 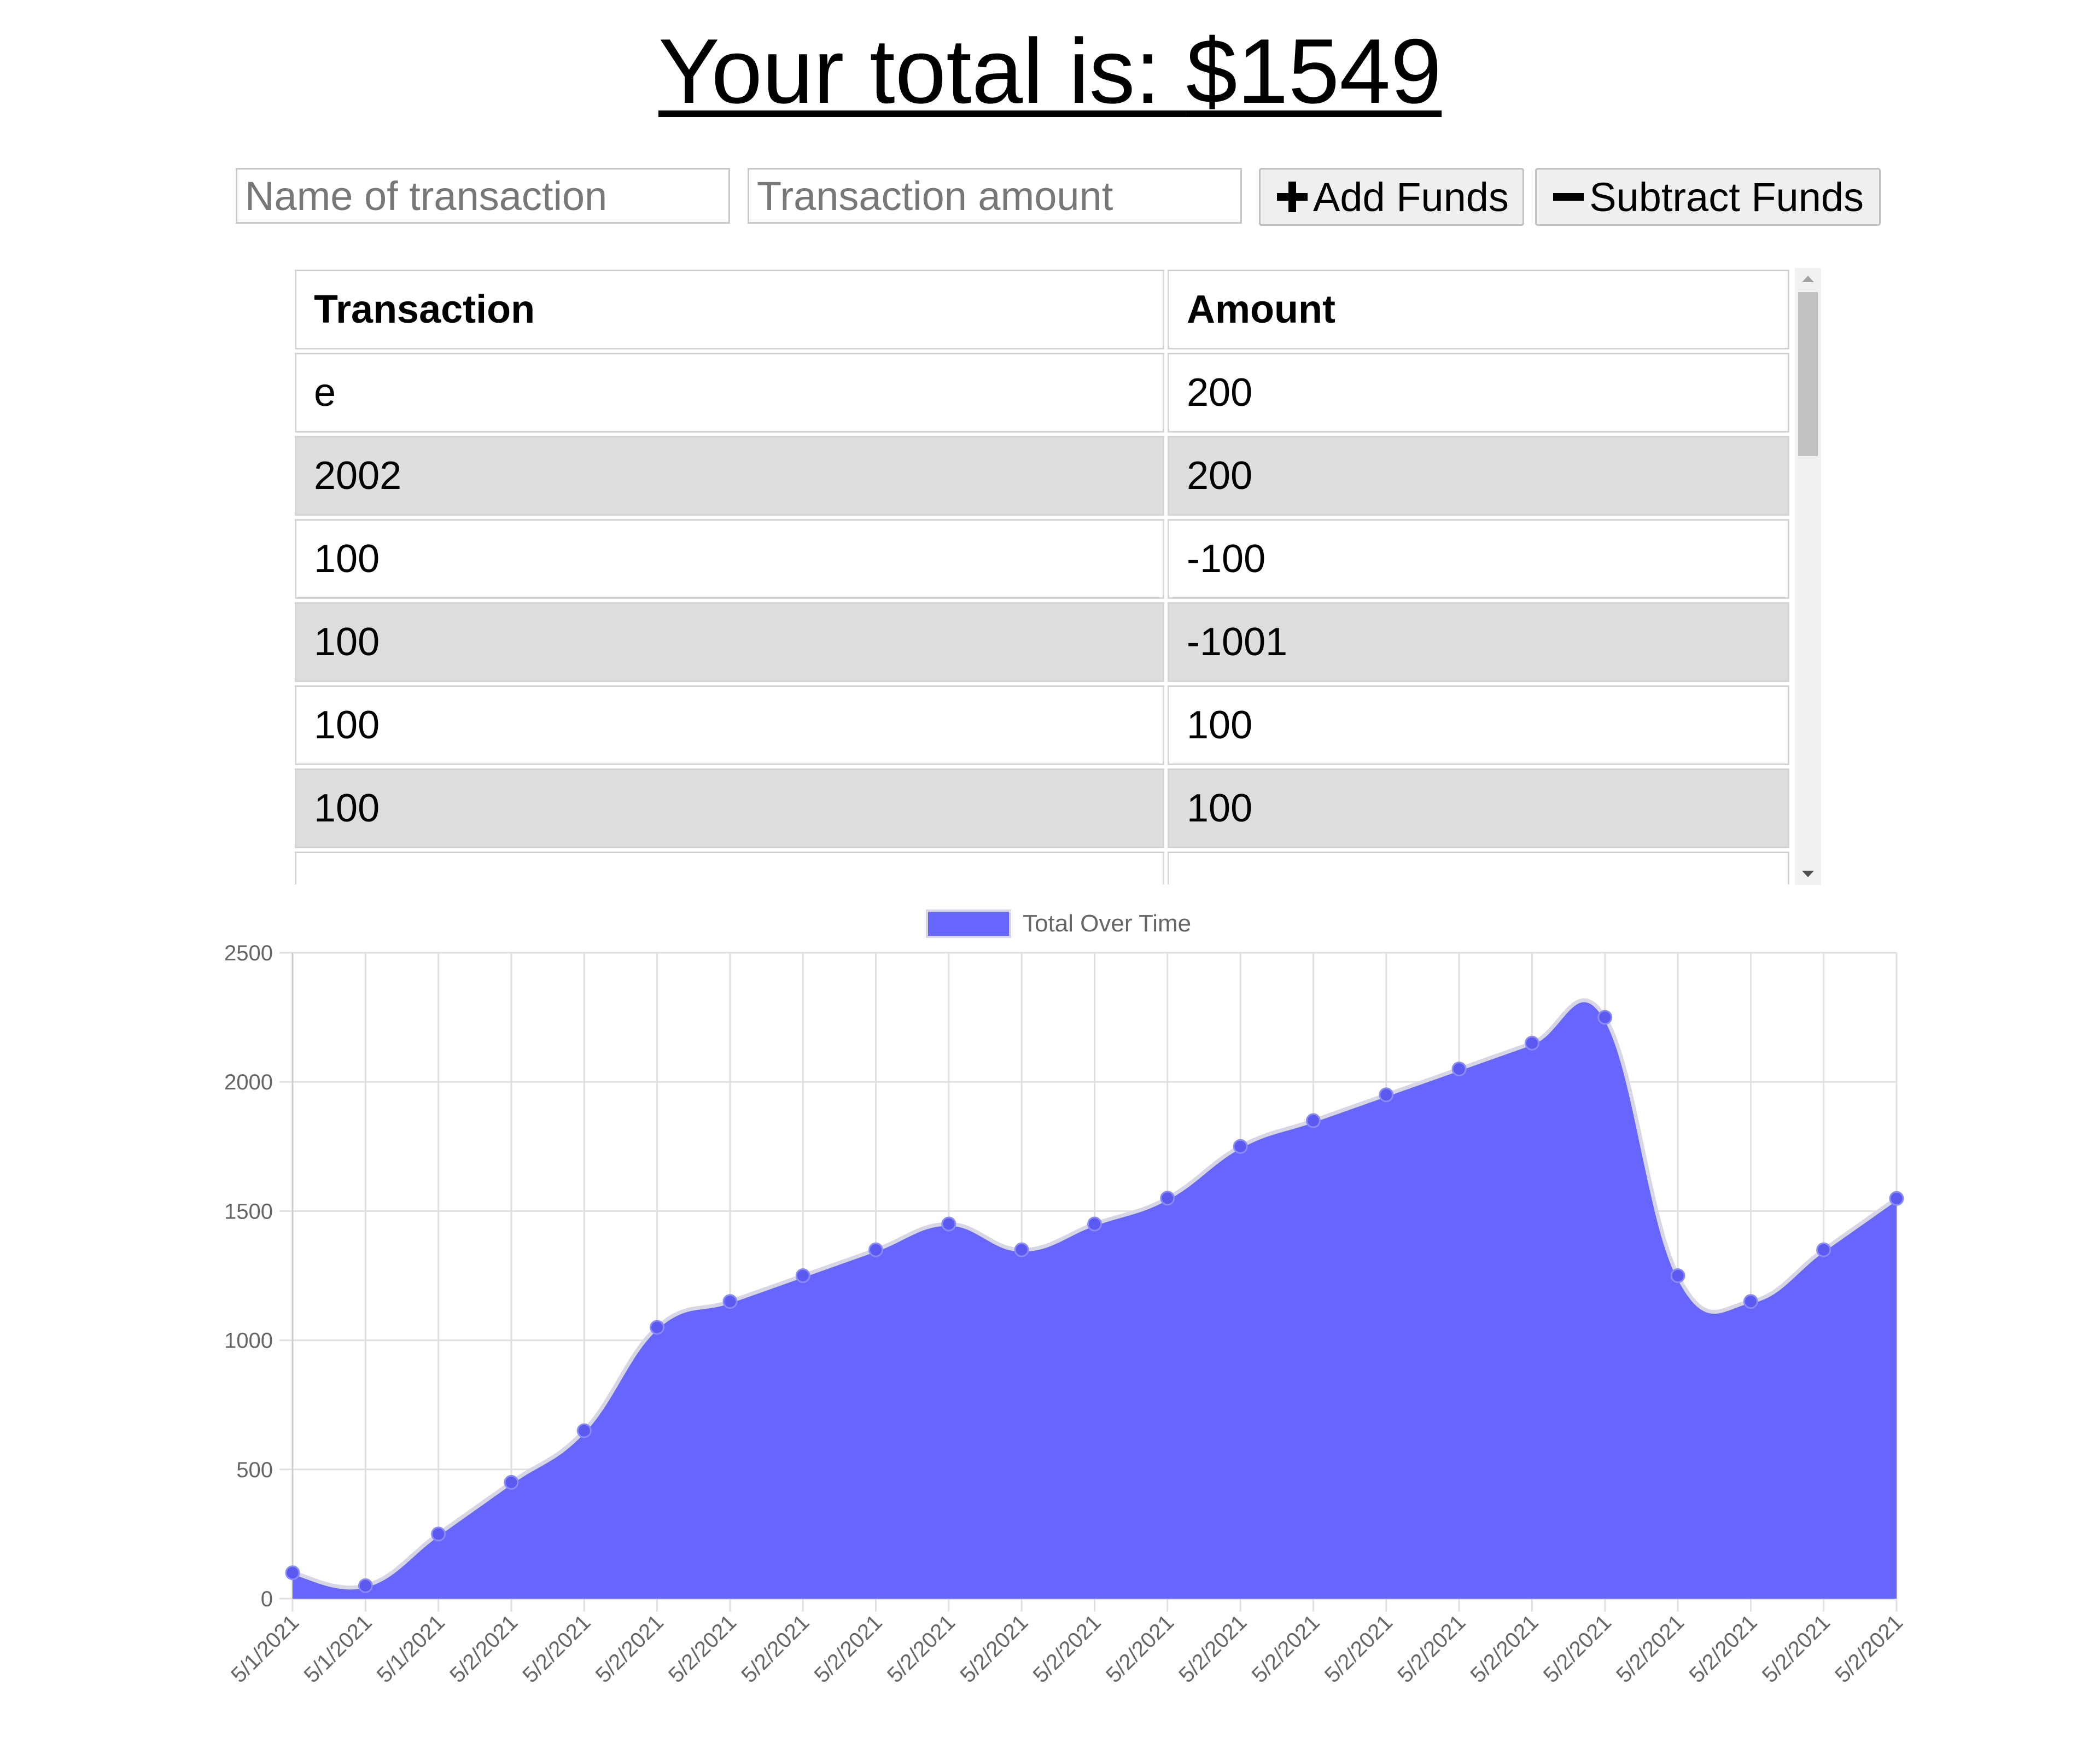 I want to click on table-header-row: Transaction Amount, so click(x=1042, y=310).